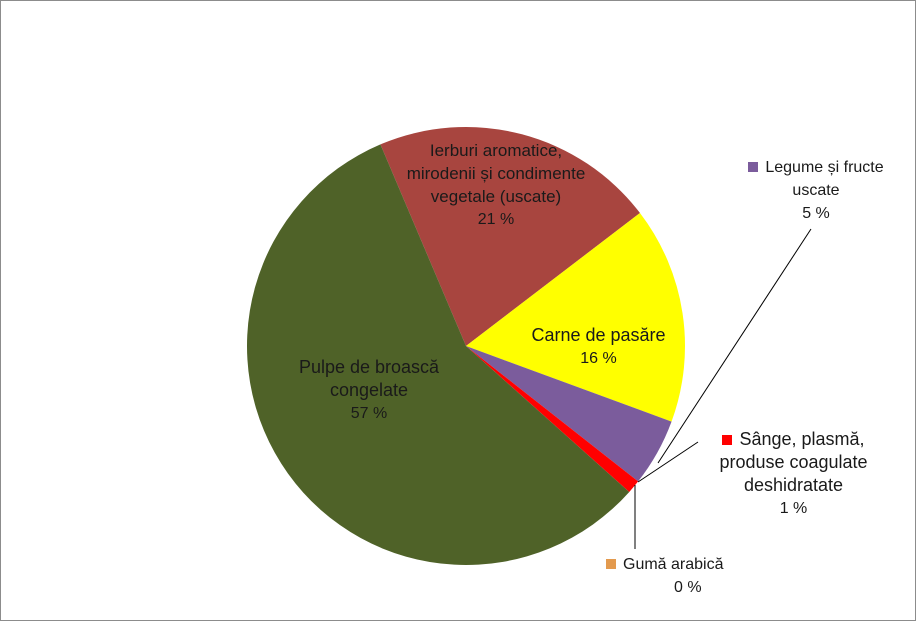 Image resolution: width=916 pixels, height=621 pixels. Describe the element at coordinates (816, 213) in the screenshot. I see `value-label: 5 %` at that location.